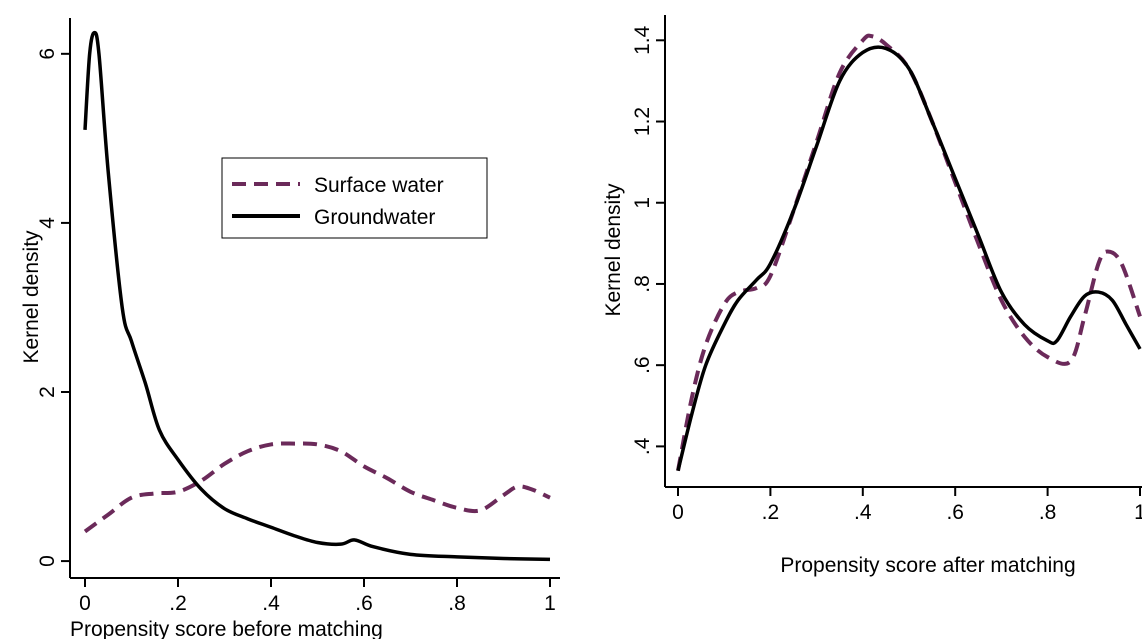 This screenshot has height=639, width=1142. I want to click on surface-water-line, so click(317, 487).